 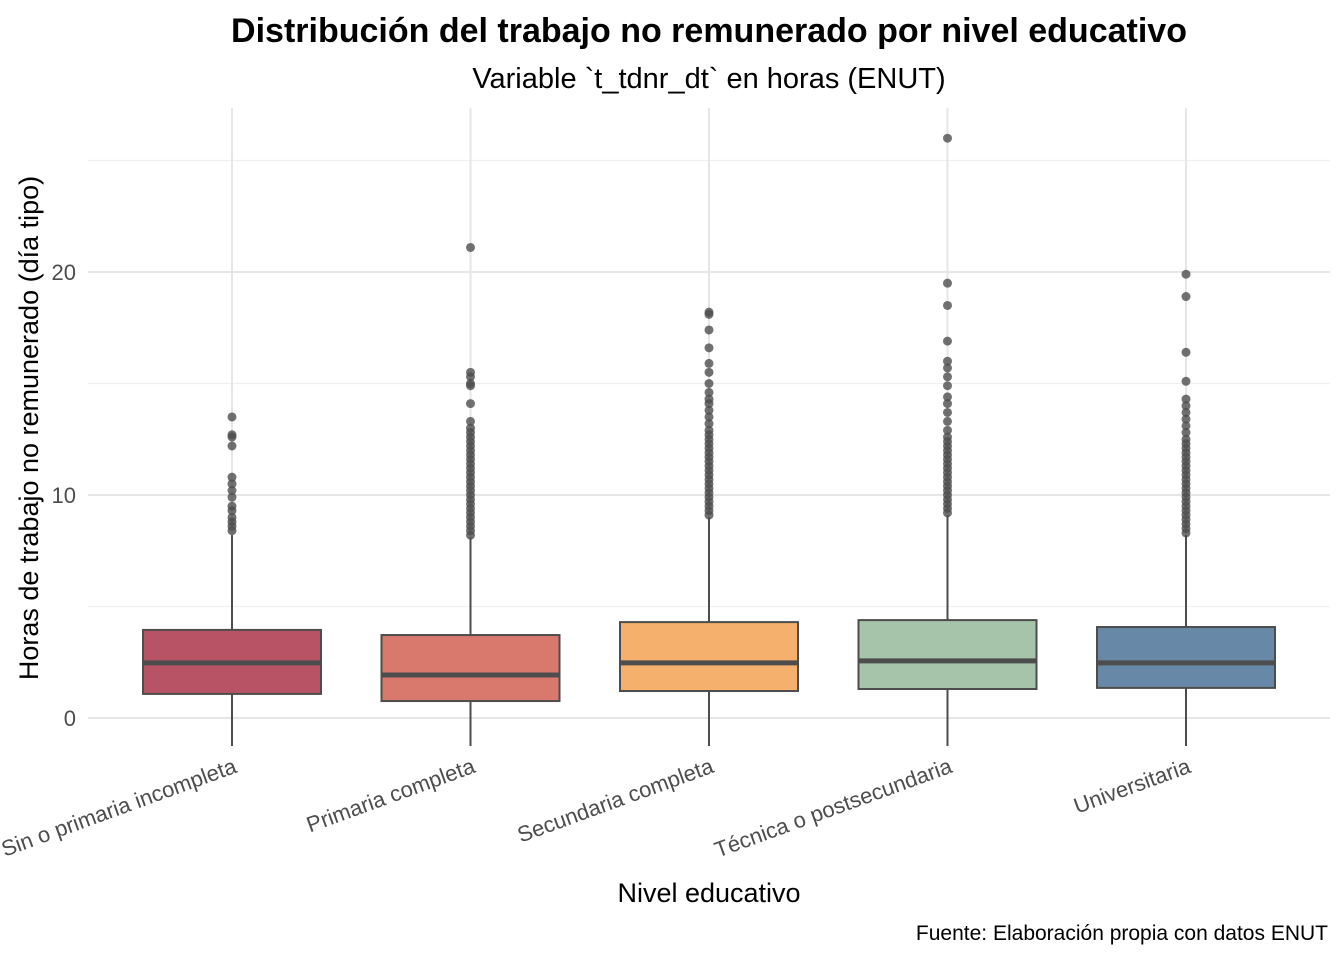 I want to click on y-tick-label: 10, so click(x=64, y=495).